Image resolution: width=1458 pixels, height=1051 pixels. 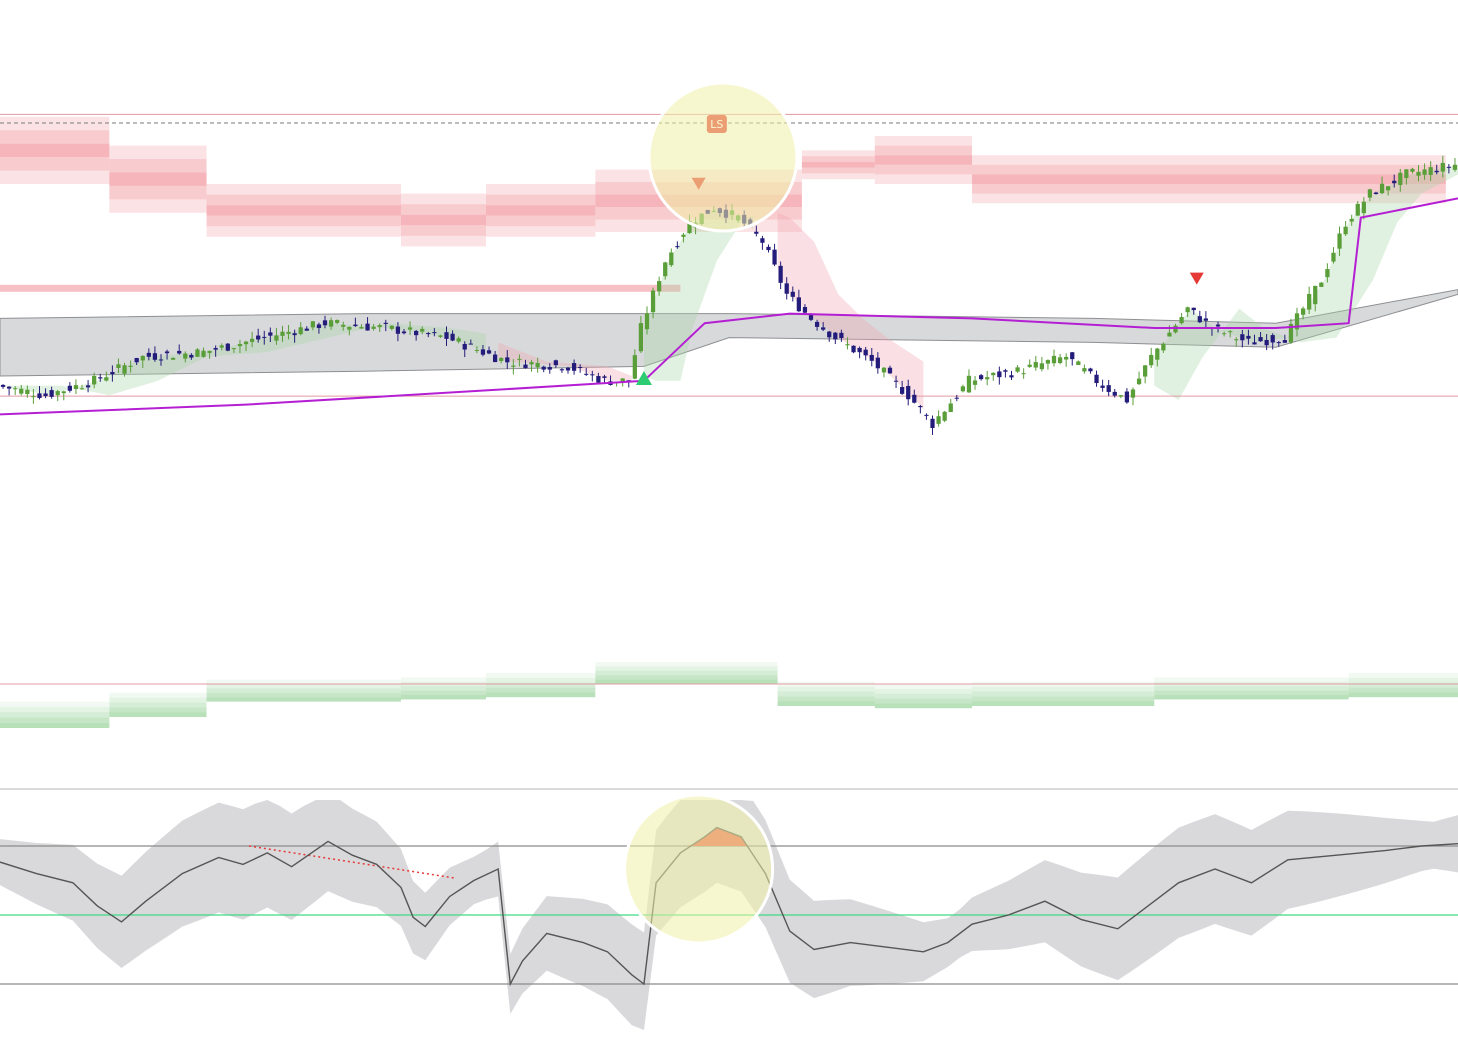 What do you see at coordinates (1196, 278) in the screenshot?
I see `sell-signal-icon` at bounding box center [1196, 278].